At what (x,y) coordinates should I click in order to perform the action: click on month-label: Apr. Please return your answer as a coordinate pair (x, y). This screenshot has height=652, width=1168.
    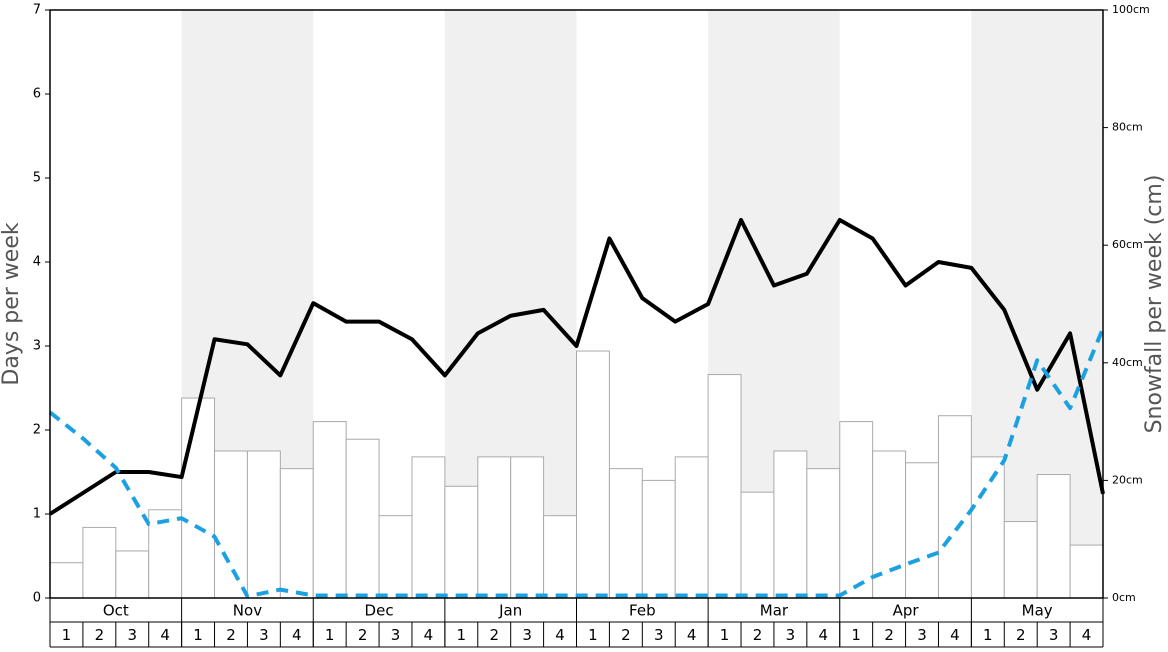
    Looking at the image, I should click on (906, 611).